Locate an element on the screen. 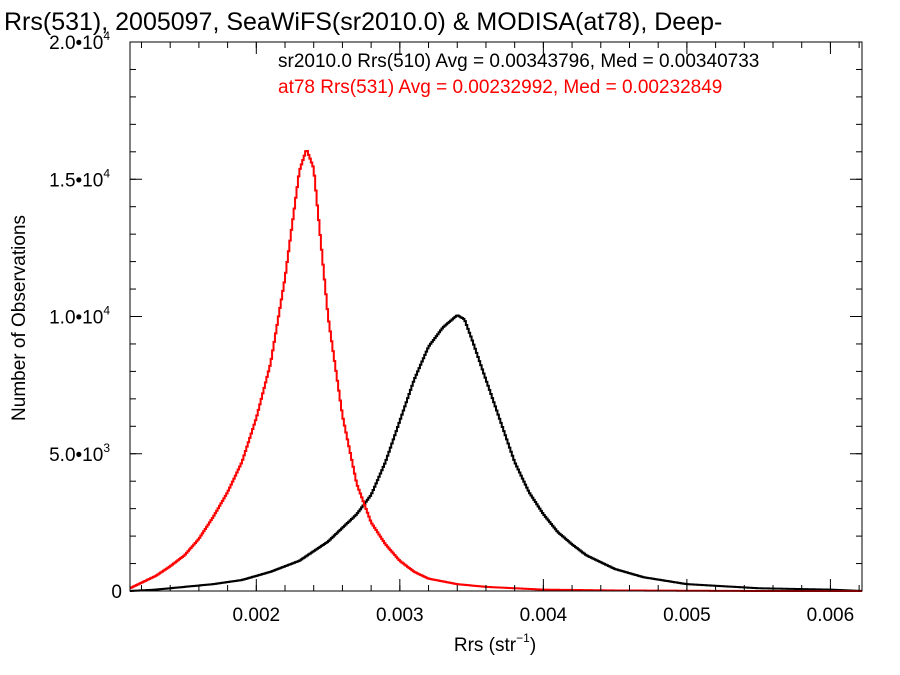  y-tick-label-base: 0 is located at coordinates (116, 592).